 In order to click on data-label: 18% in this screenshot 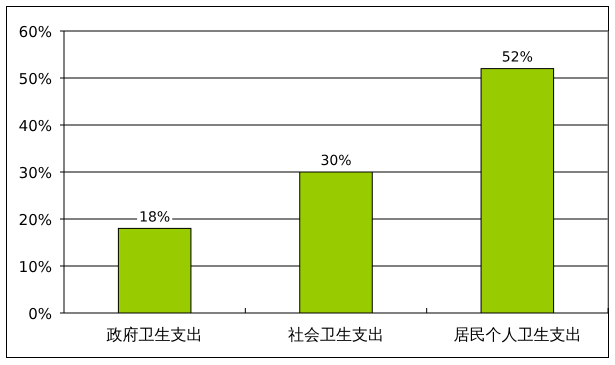, I will do `click(154, 217)`.